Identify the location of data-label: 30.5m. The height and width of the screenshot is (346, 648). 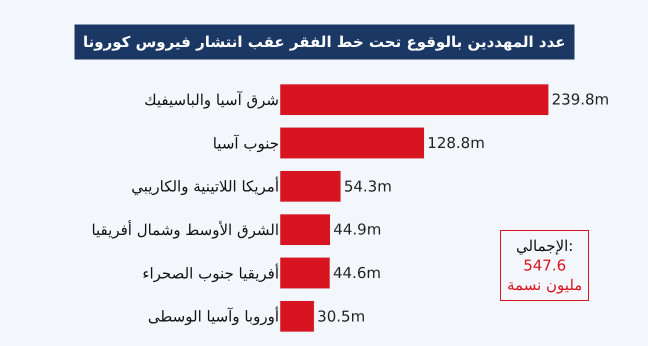
(341, 316).